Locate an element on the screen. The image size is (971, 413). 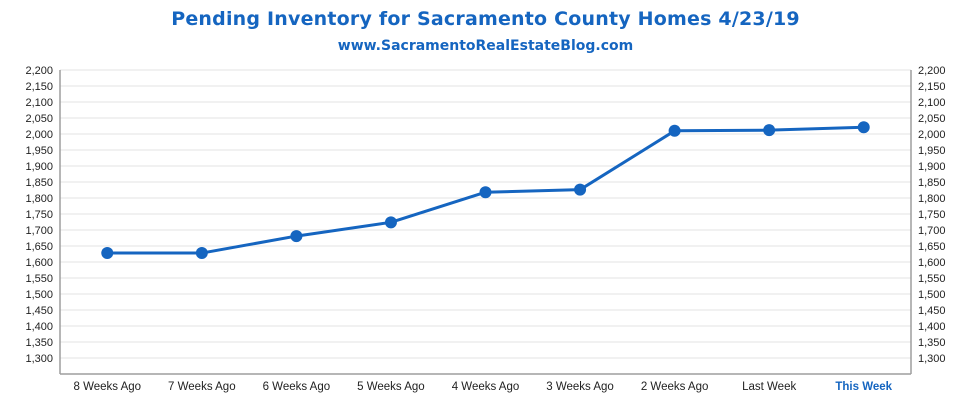
y-tick-label-right: 1,600 is located at coordinates (932, 263).